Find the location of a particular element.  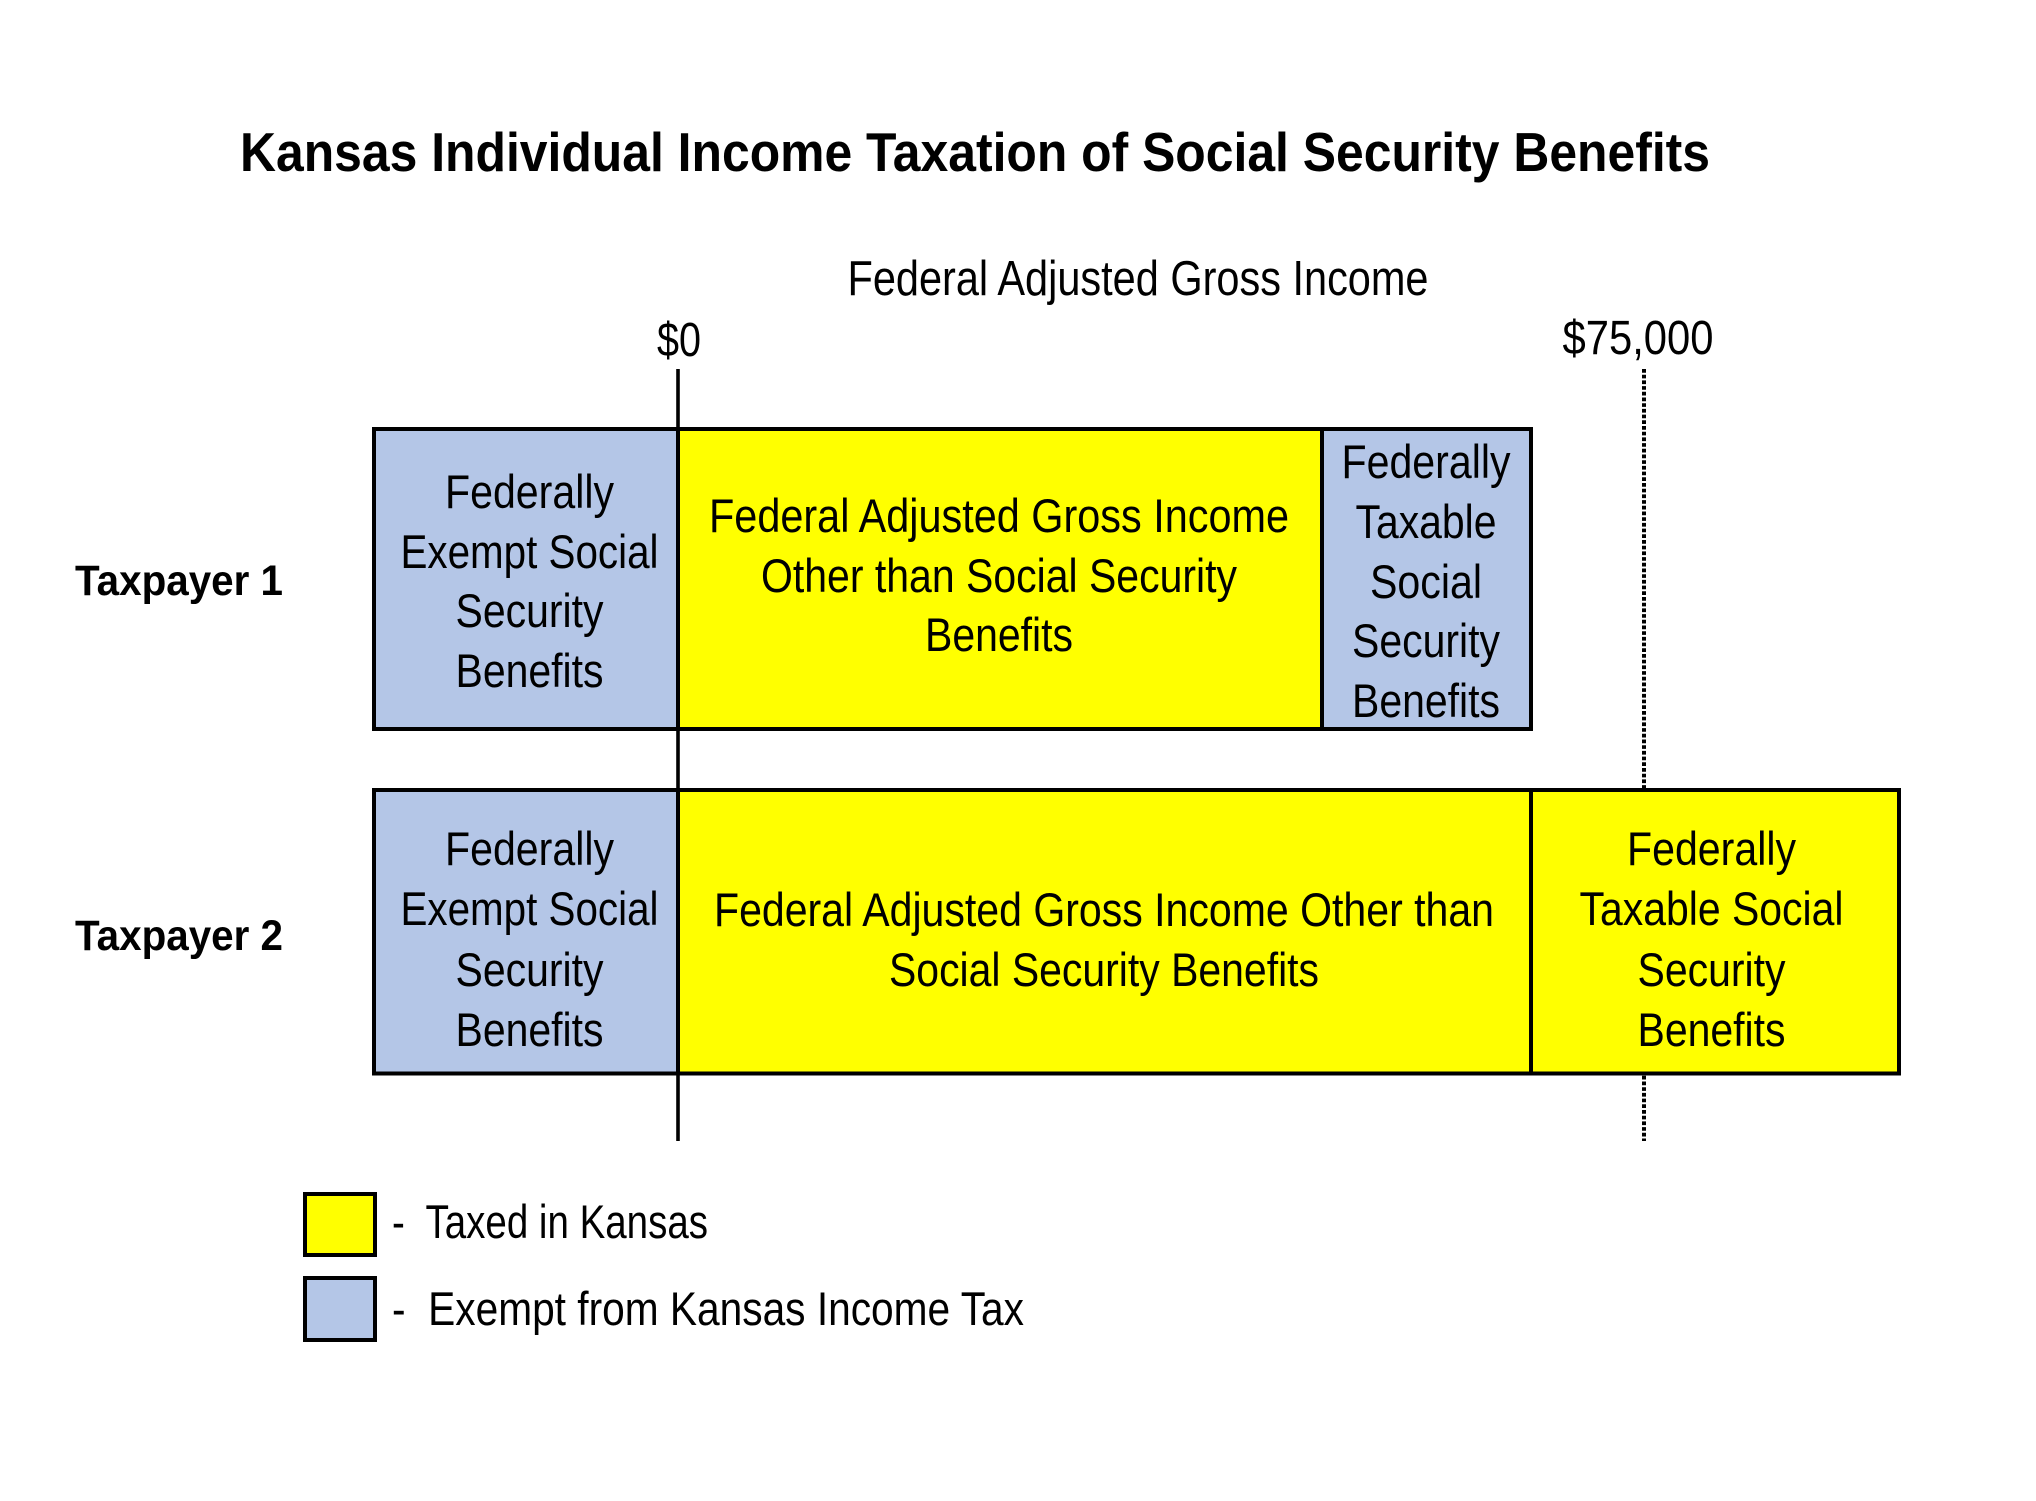

svg-text: Social Security Benefits is located at coordinates (1104, 969).